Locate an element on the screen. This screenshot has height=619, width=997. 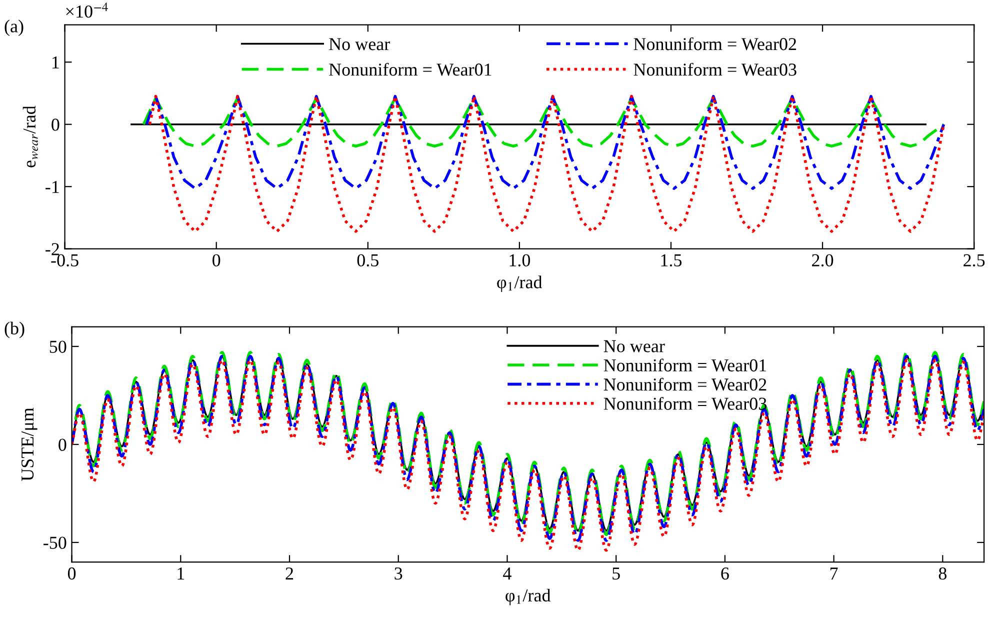
y-tick-label: 1 is located at coordinates (55, 62).